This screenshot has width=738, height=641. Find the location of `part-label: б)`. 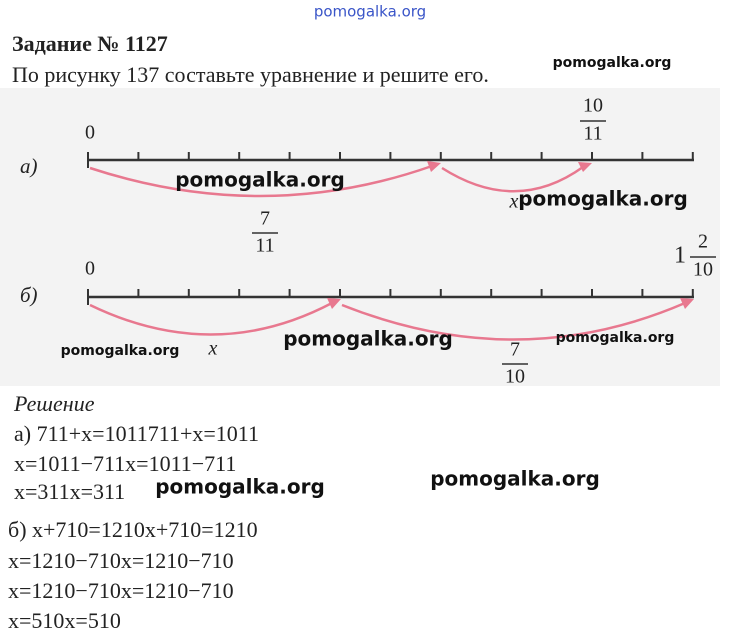

part-label: б) is located at coordinates (29, 295).